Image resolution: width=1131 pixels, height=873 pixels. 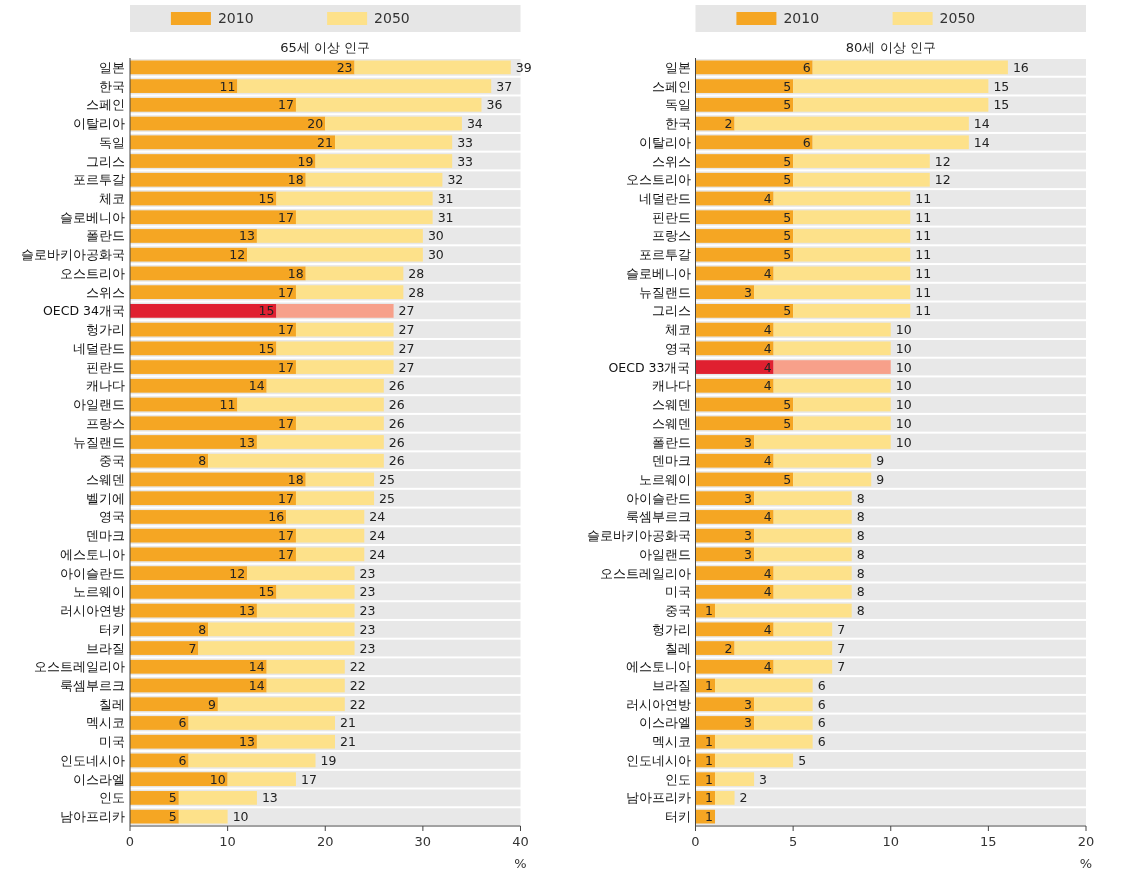 I want to click on data-label: 18, so click(x=295, y=180).